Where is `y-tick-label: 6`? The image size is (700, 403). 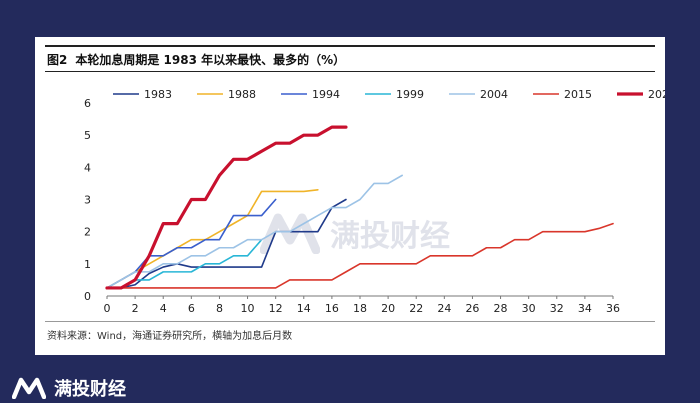 y-tick-label: 6 is located at coordinates (87, 103).